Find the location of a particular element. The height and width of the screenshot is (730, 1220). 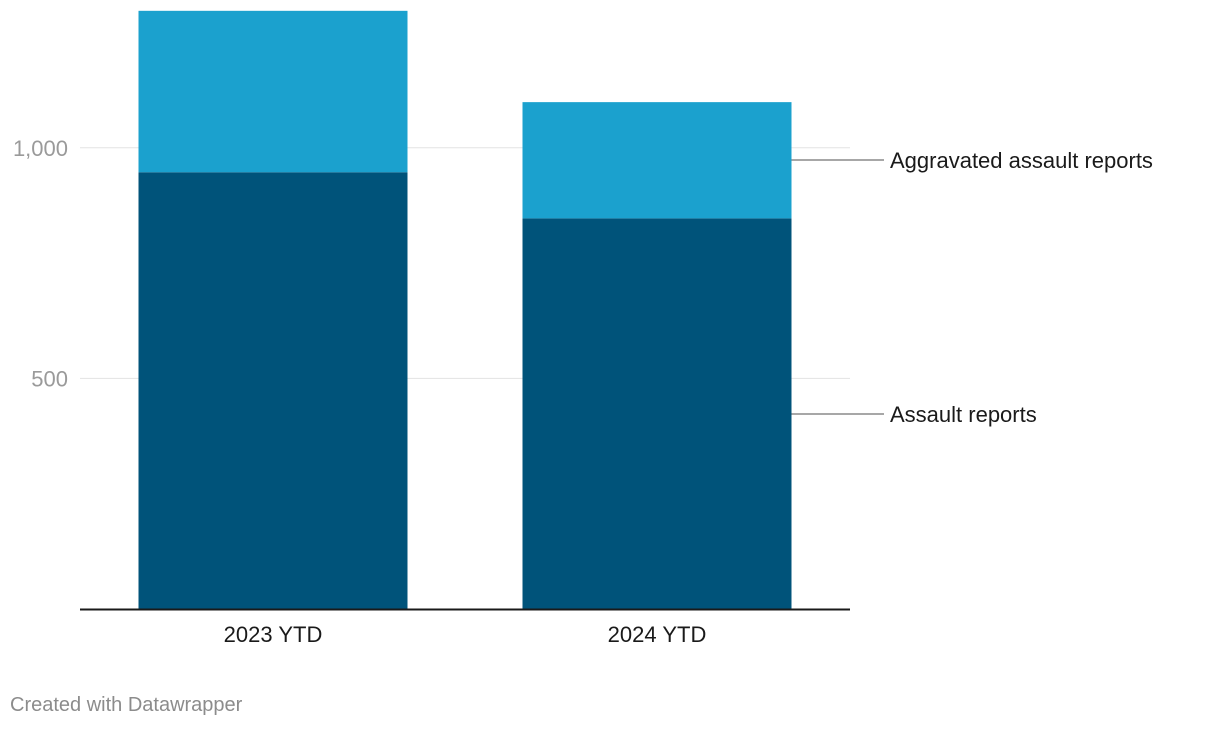

y-axis-ticks: 500 1,000 is located at coordinates (40, 264).